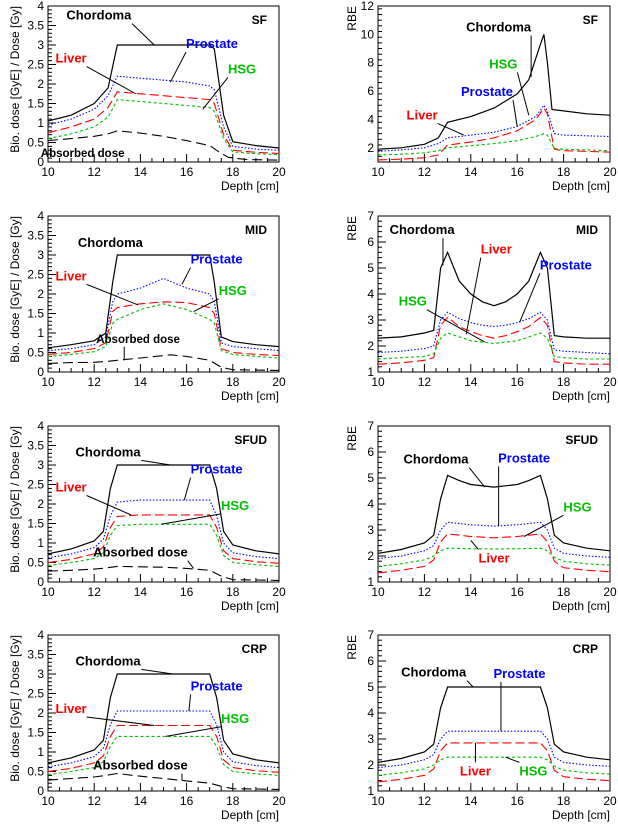 Image resolution: width=618 pixels, height=826 pixels. Describe the element at coordinates (35, 65) in the screenshot. I see `y-tick-label: 2.5` at that location.